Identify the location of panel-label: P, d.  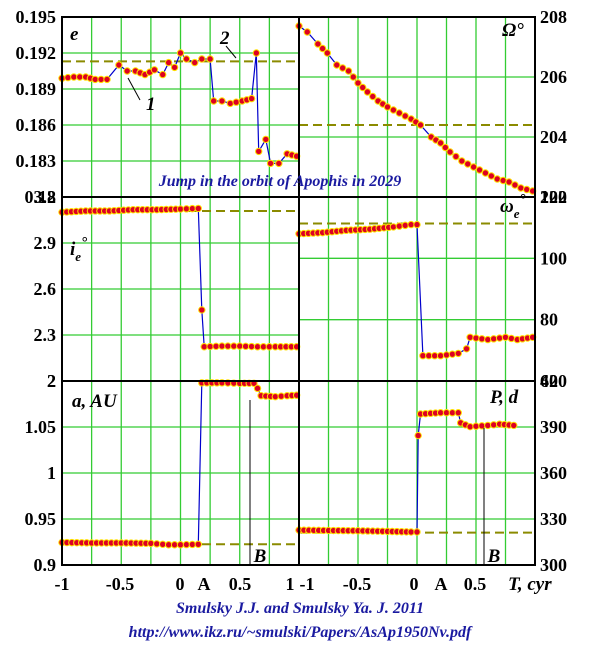
(504, 397).